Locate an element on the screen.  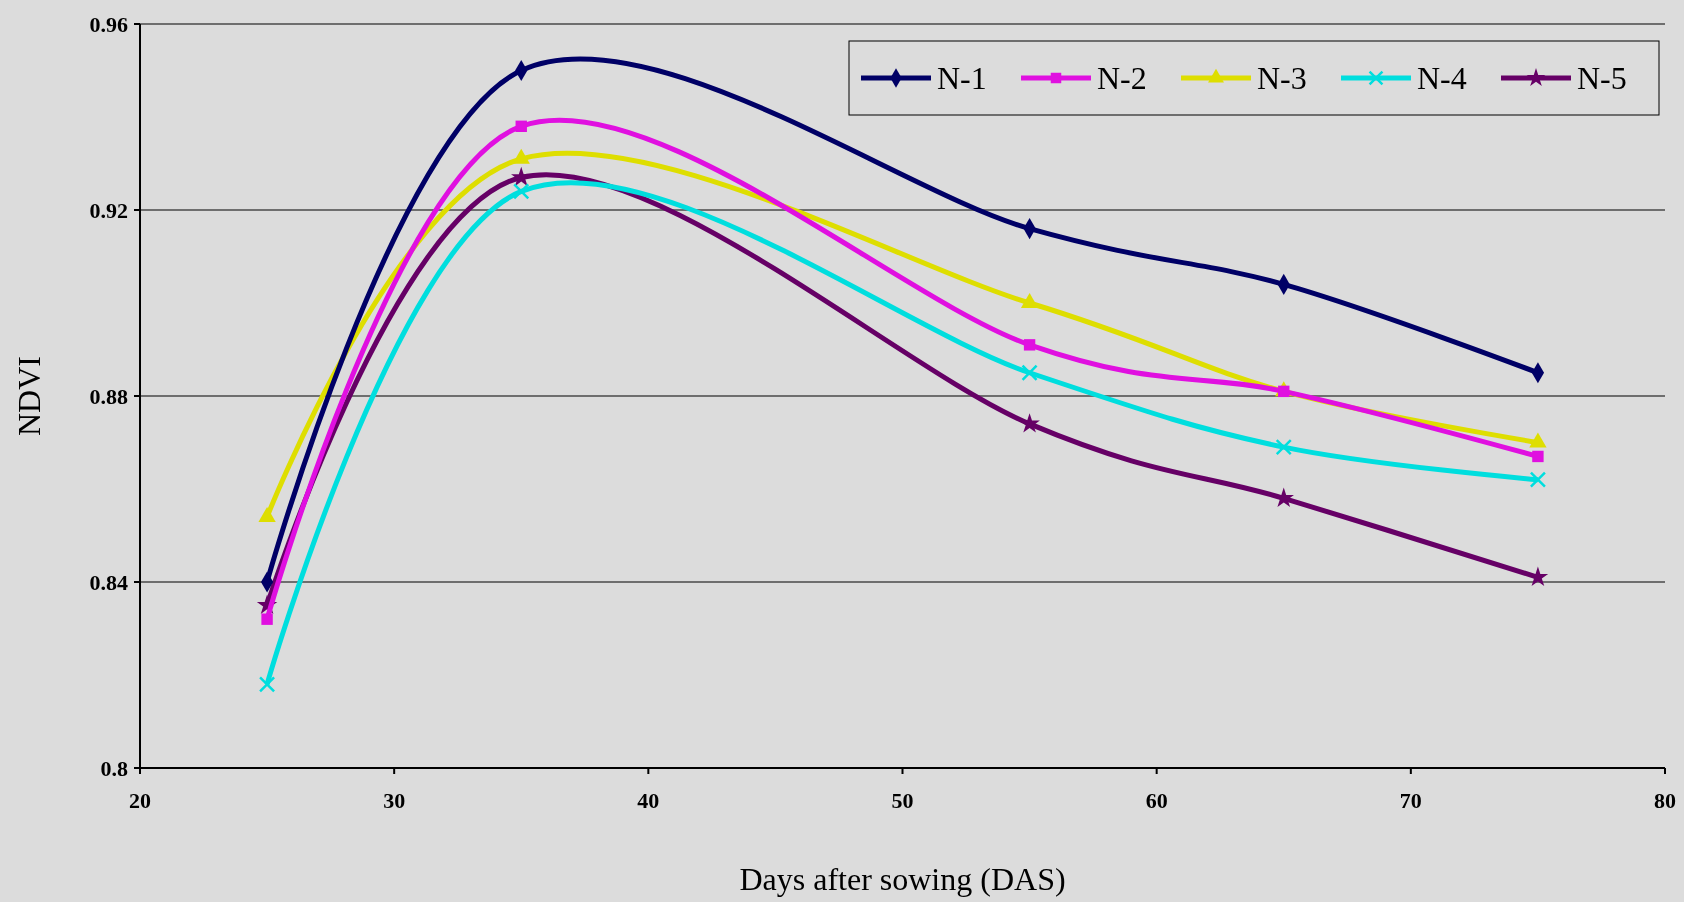
legend-label: N-3 is located at coordinates (1282, 78).